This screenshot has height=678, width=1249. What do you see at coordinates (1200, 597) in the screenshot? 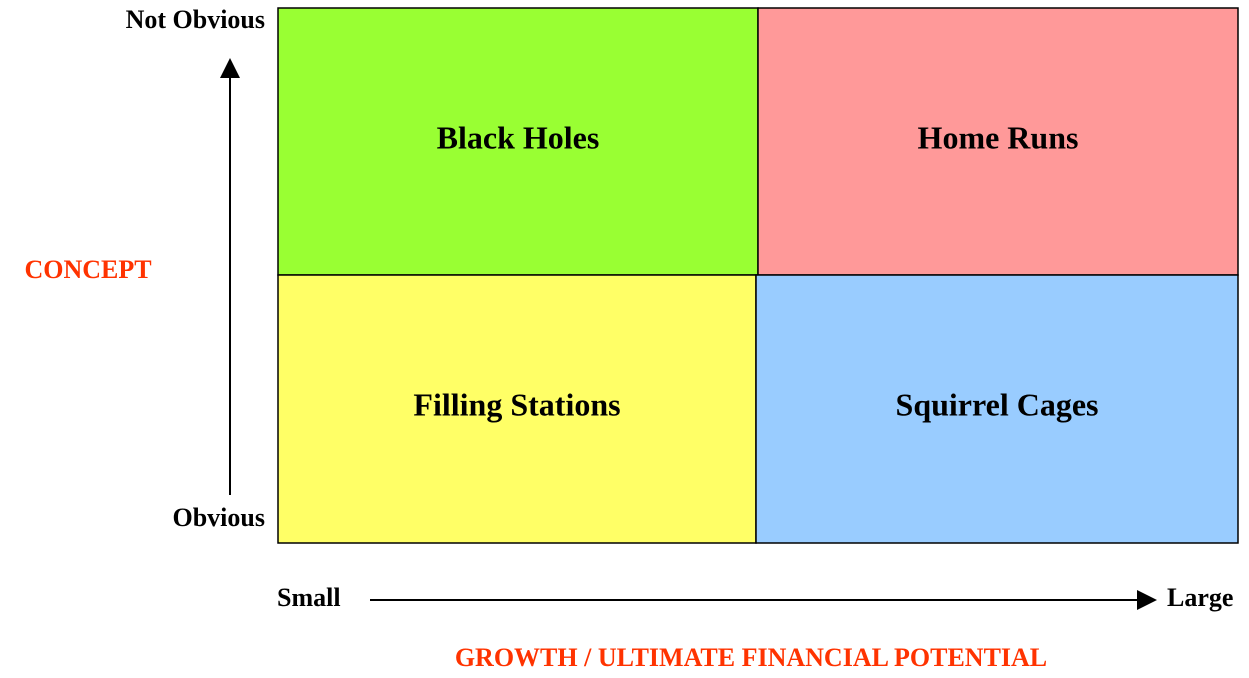
I see `x-right-label: Large` at bounding box center [1200, 597].